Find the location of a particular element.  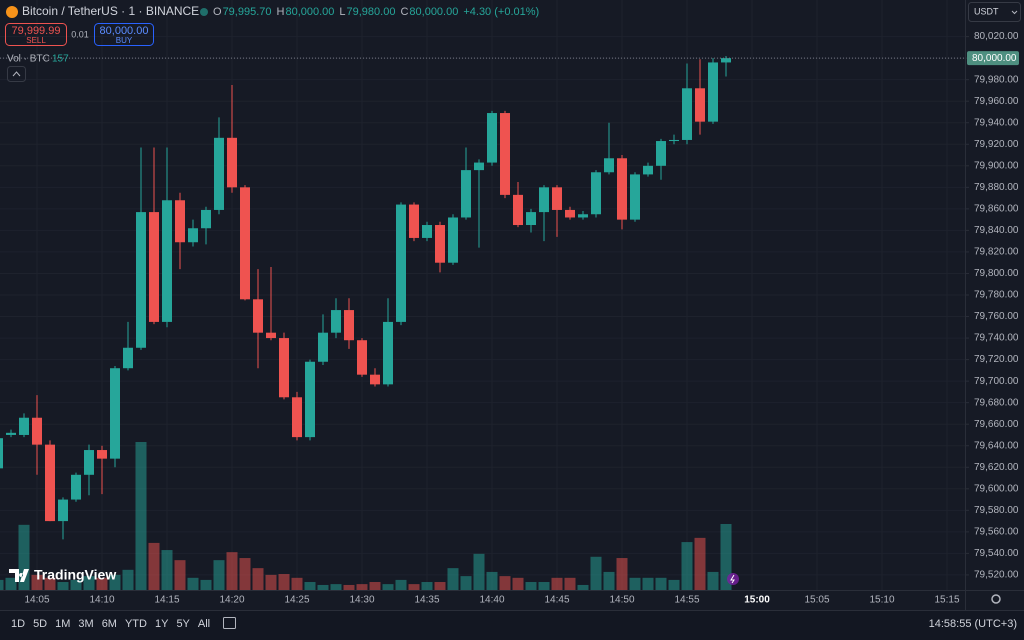

symbol-title: Bitcoin / TetherUS · 1 · BINANCE is located at coordinates (110, 11).